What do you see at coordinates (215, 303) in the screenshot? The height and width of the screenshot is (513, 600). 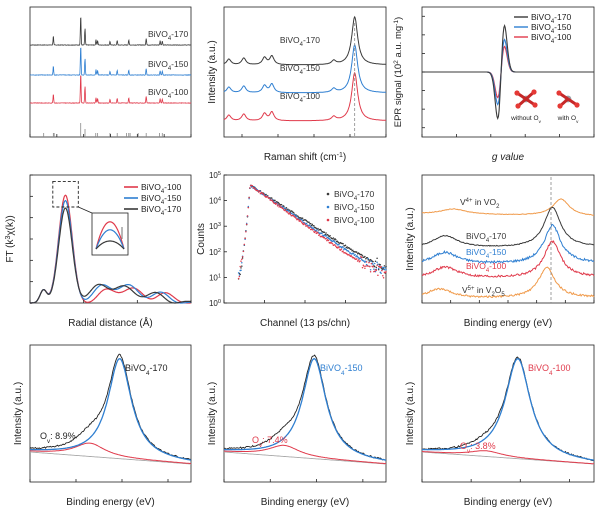 I see `y-tick-label: 100` at bounding box center [215, 303].